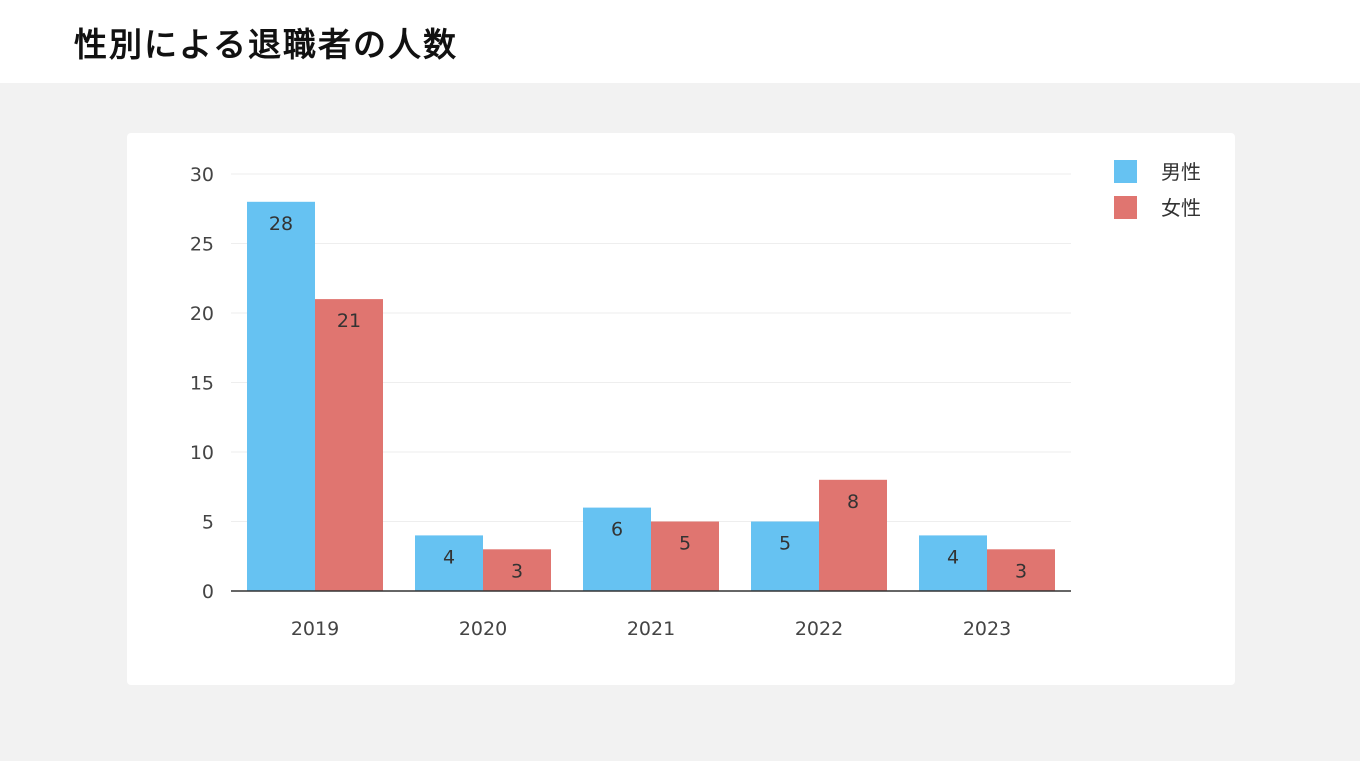 This screenshot has width=1360, height=761. I want to click on data-label: 8, so click(853, 502).